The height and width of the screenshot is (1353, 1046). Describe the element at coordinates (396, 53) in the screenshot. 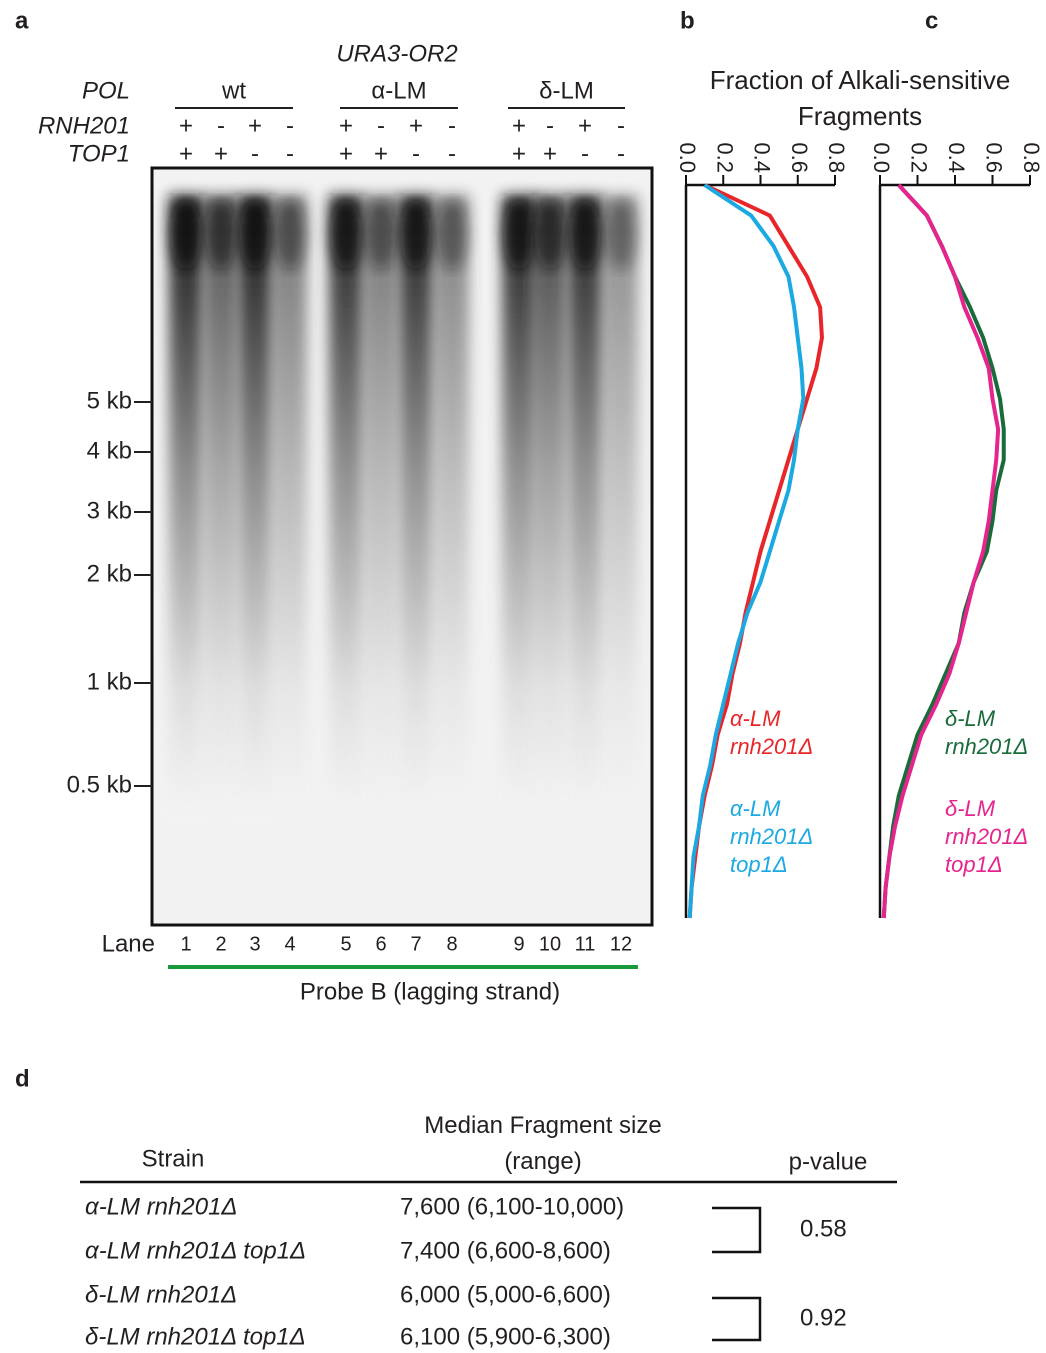

I see `gel-title: URA3-OR2` at that location.